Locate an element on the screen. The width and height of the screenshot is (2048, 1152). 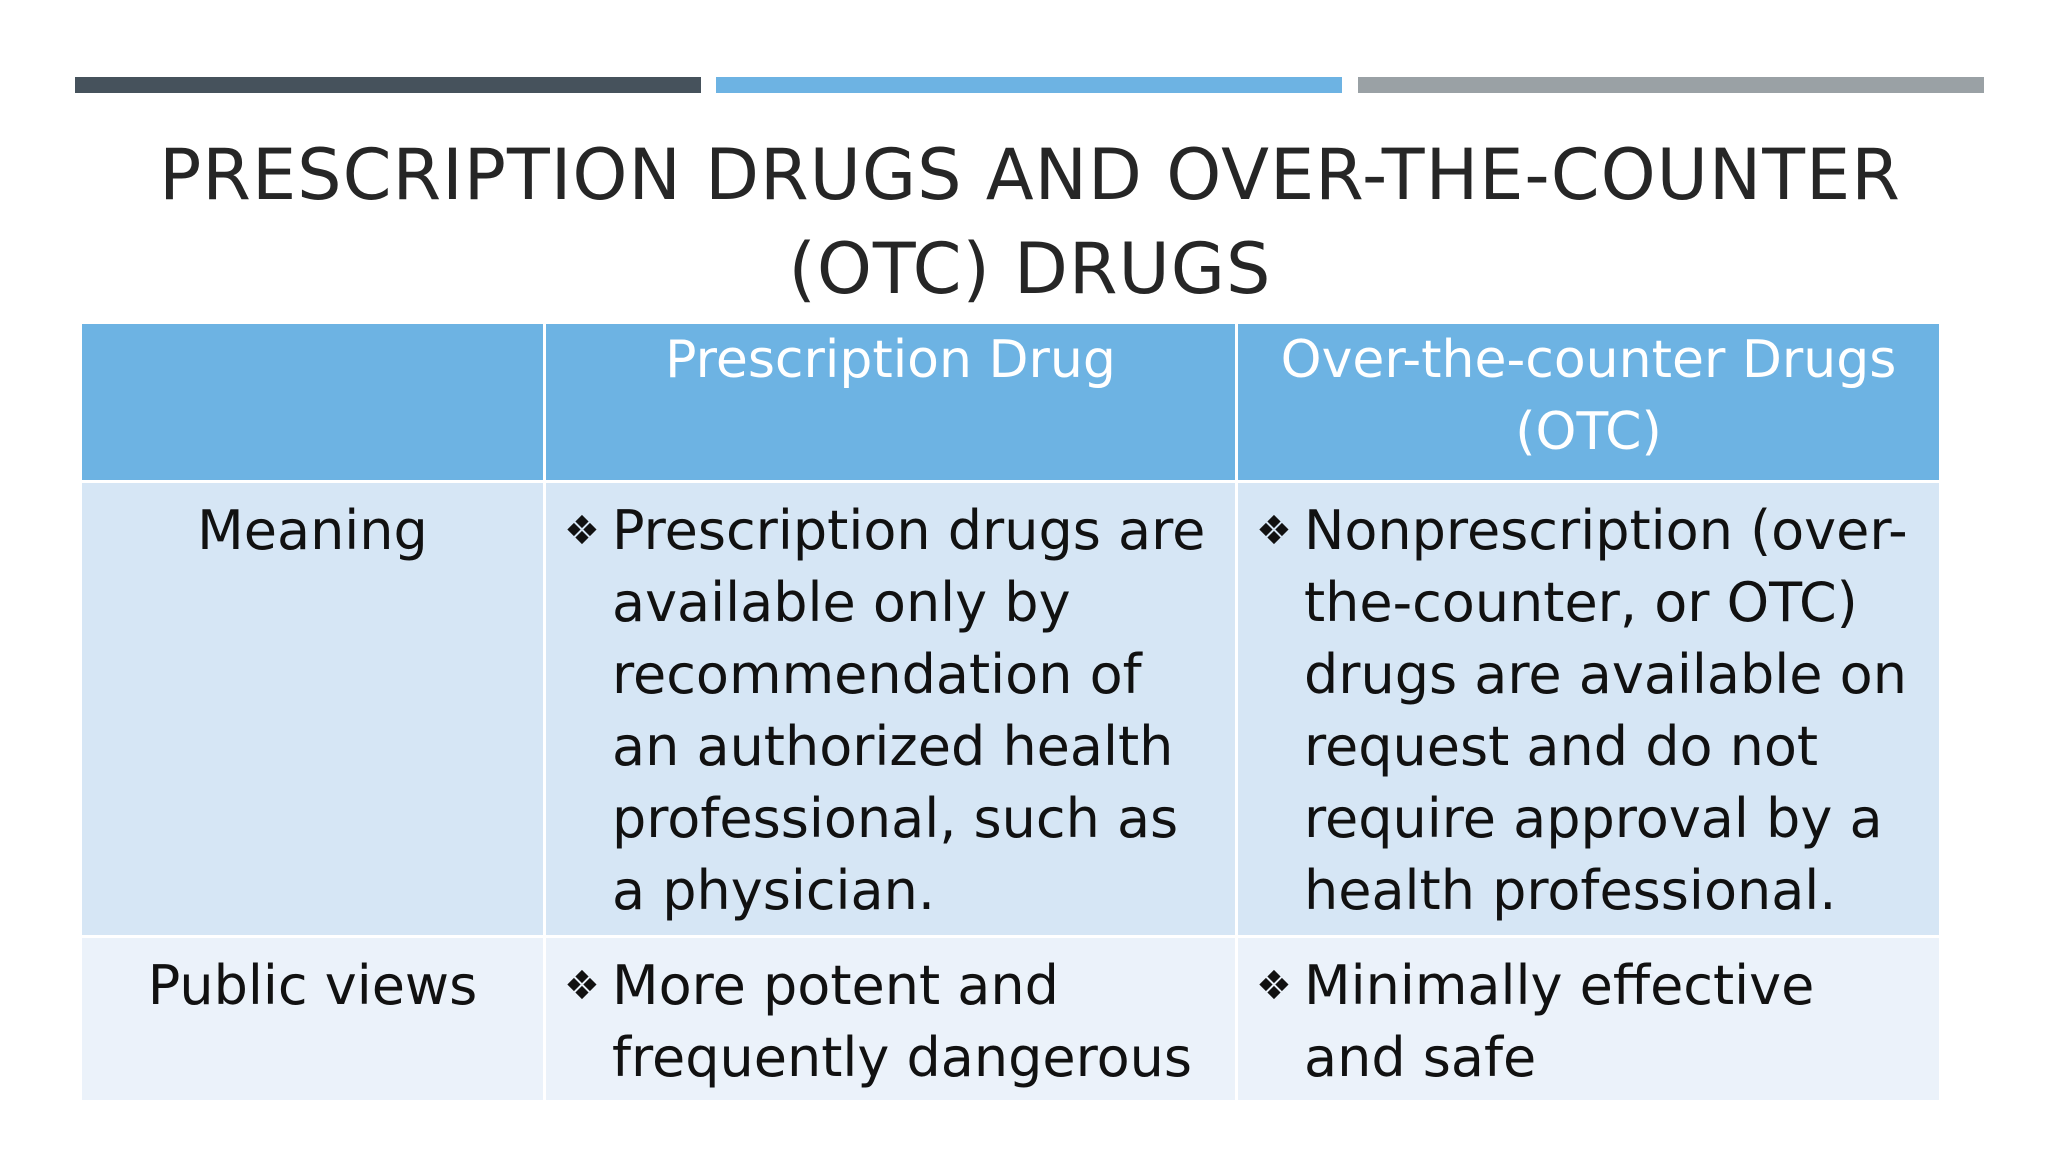
slide-title-line-1: PRESCRIPTION DRUGS AND OVER-THE-COUNTER is located at coordinates (1030, 175).